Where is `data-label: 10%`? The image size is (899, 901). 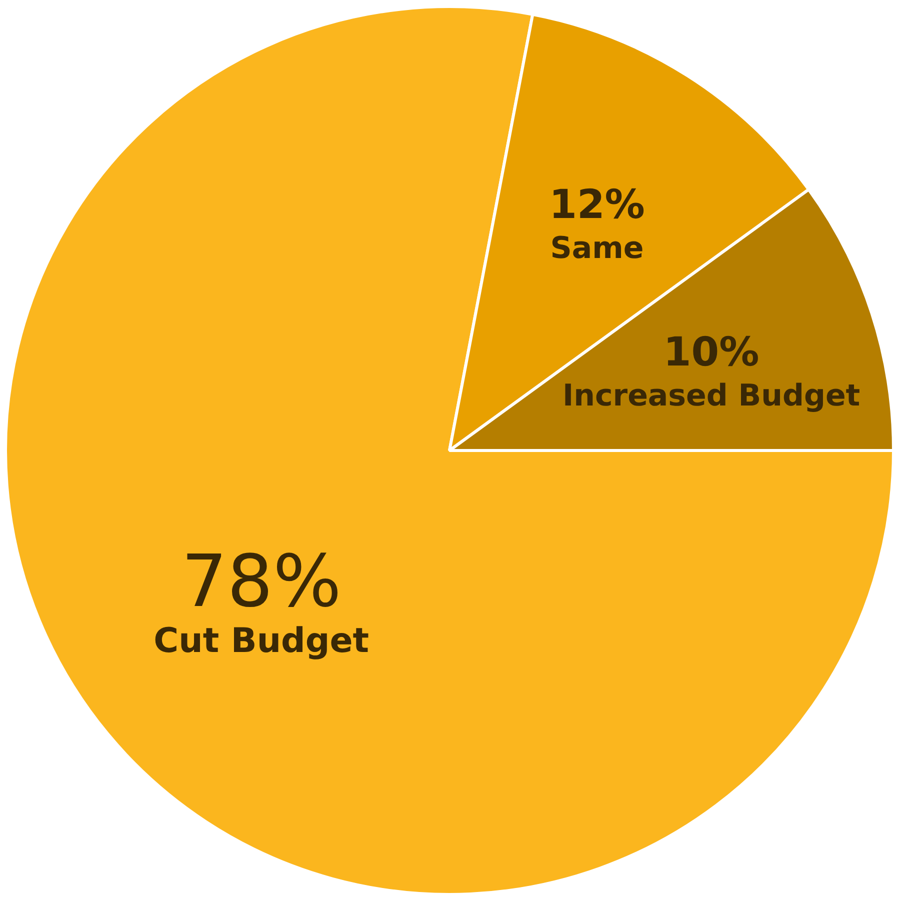
data-label: 10% is located at coordinates (711, 352).